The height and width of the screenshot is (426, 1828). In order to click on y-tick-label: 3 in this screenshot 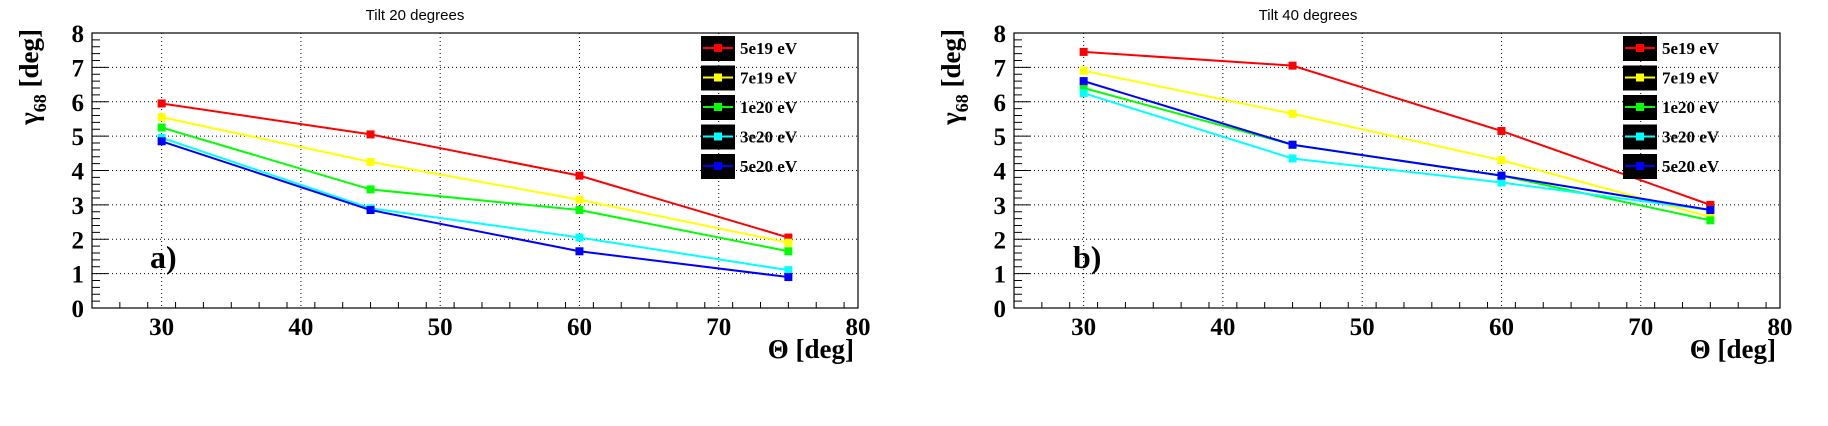, I will do `click(78, 206)`.